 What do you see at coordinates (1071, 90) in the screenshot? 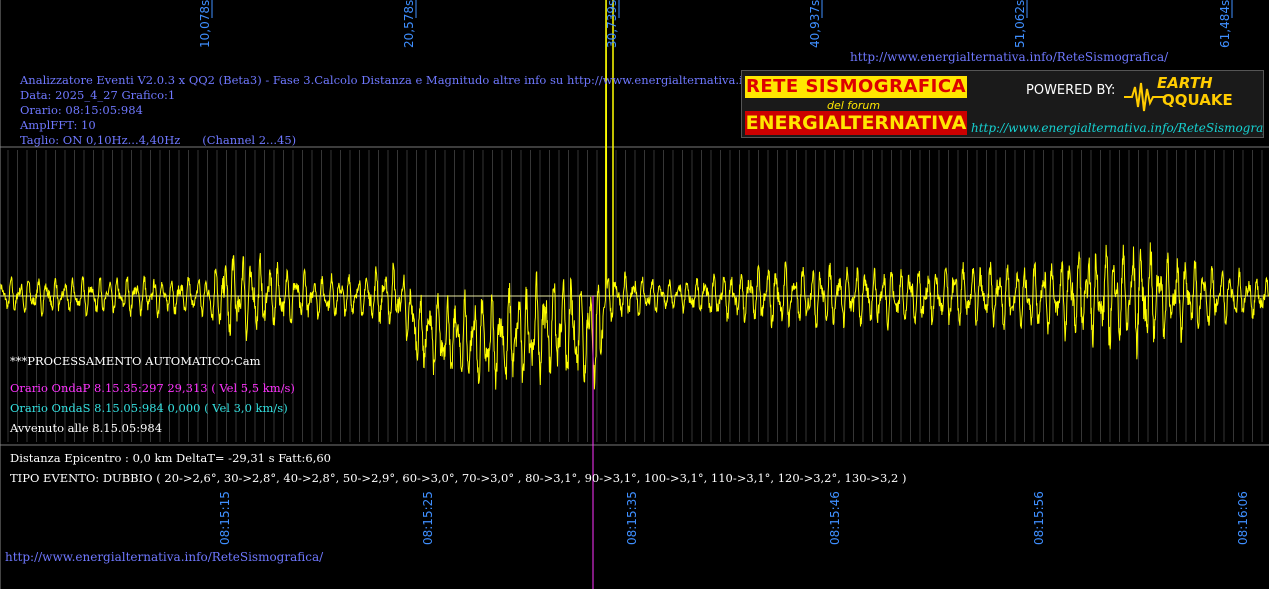
I see `powered-by-label: POWERED BY:` at bounding box center [1071, 90].